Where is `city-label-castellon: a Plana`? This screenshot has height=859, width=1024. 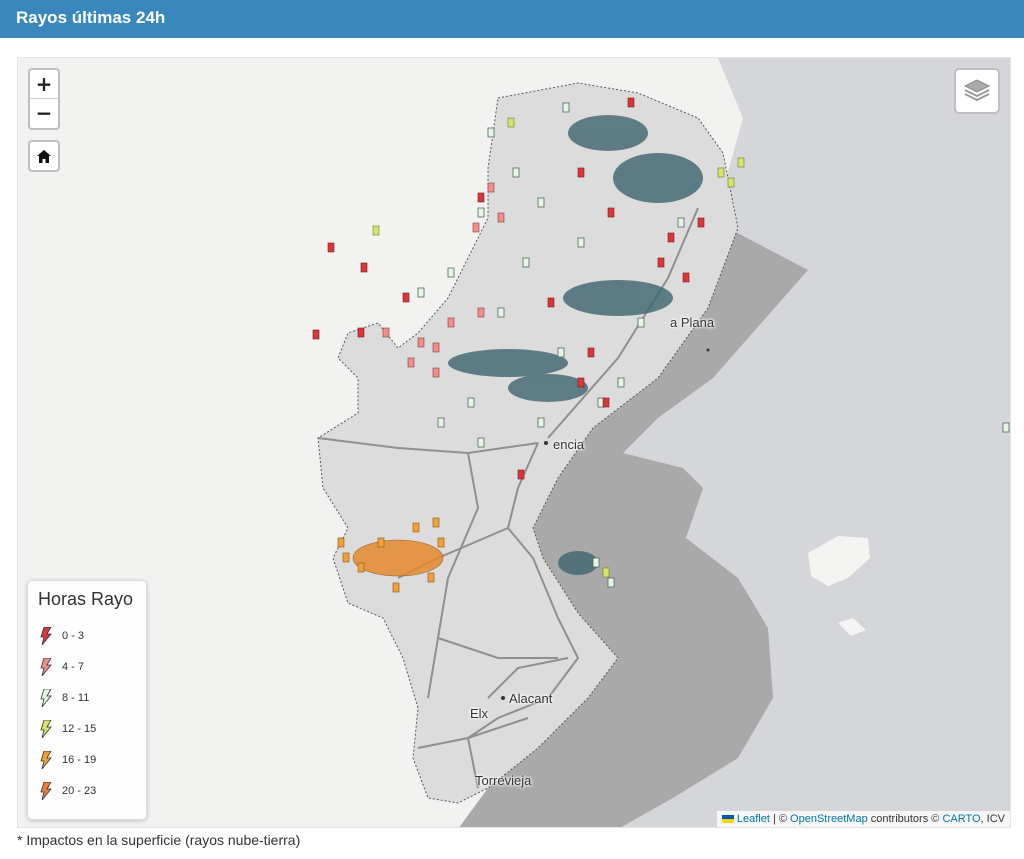 city-label-castellon: a Plana is located at coordinates (692, 322).